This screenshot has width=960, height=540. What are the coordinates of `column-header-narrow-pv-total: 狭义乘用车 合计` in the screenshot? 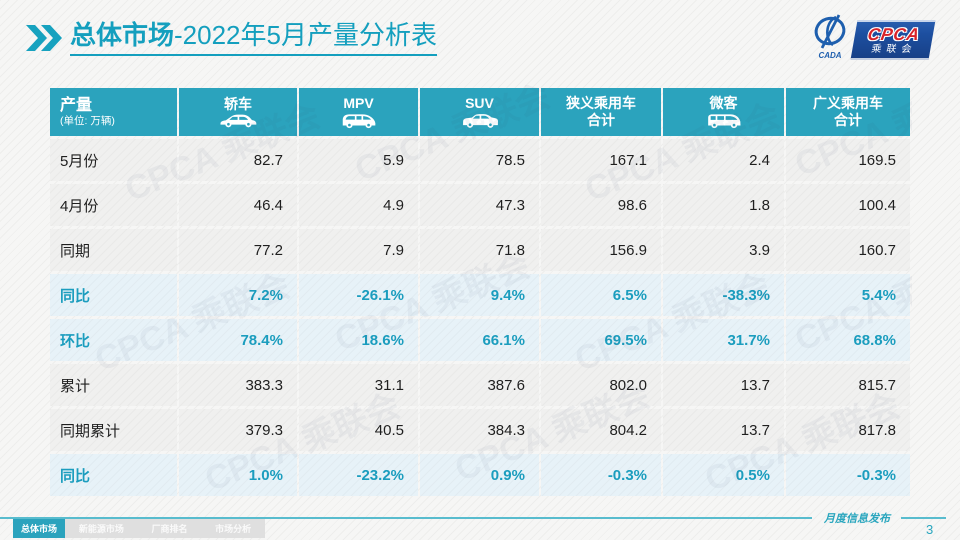 It's located at (601, 112).